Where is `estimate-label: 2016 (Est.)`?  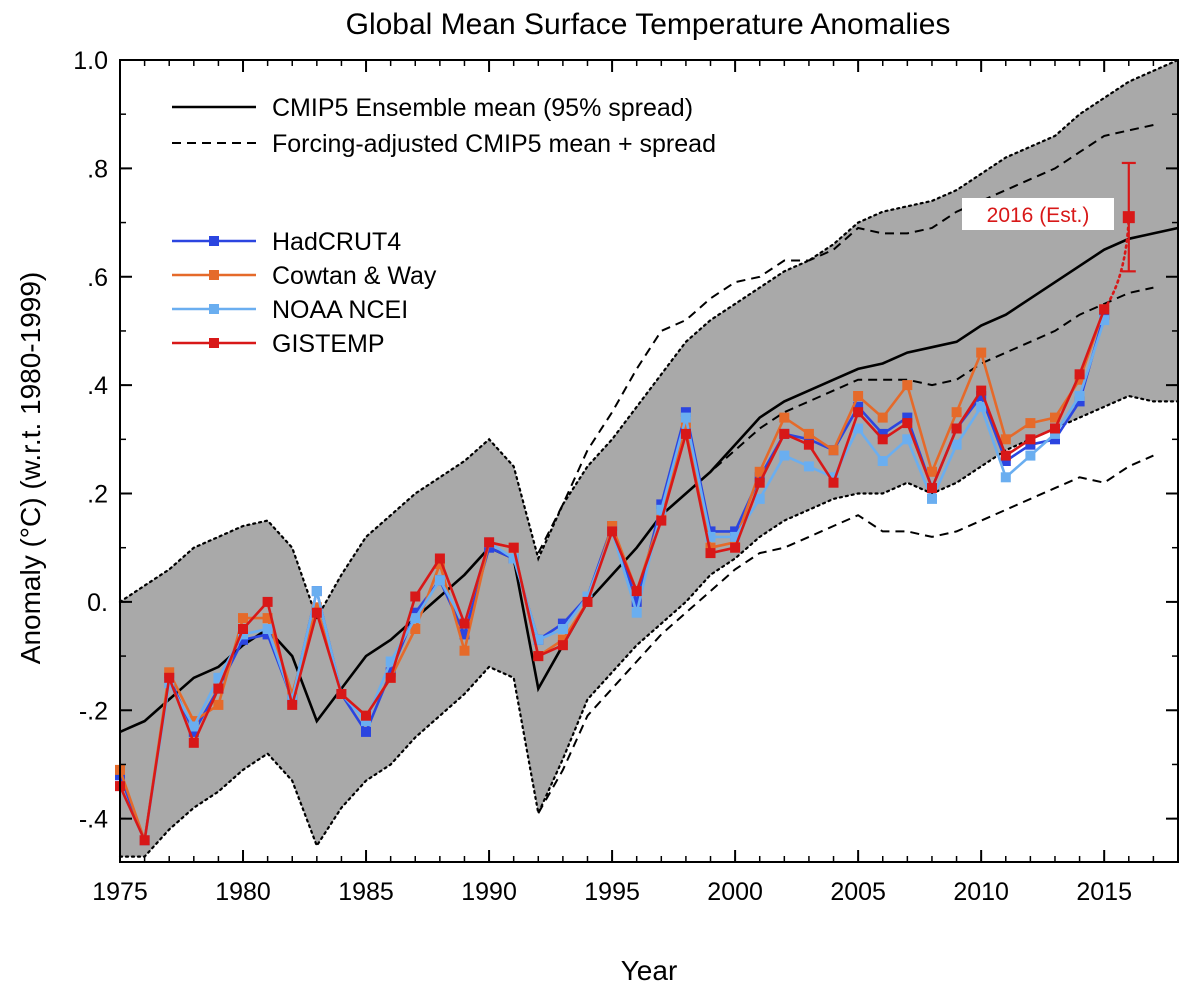 estimate-label: 2016 (Est.) is located at coordinates (1038, 215).